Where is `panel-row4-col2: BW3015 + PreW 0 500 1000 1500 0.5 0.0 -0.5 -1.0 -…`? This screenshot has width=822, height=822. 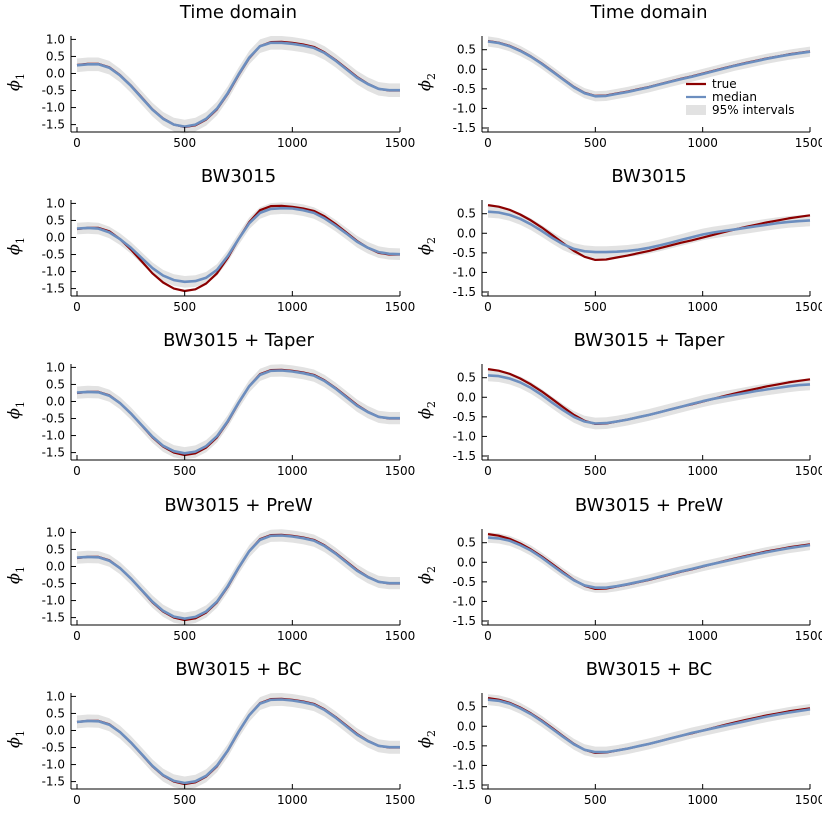 panel-row4-col2: BW3015 + PreW 0 500 1000 1500 0.5 0.0 -0.5 -1.0 -… is located at coordinates (618, 569).